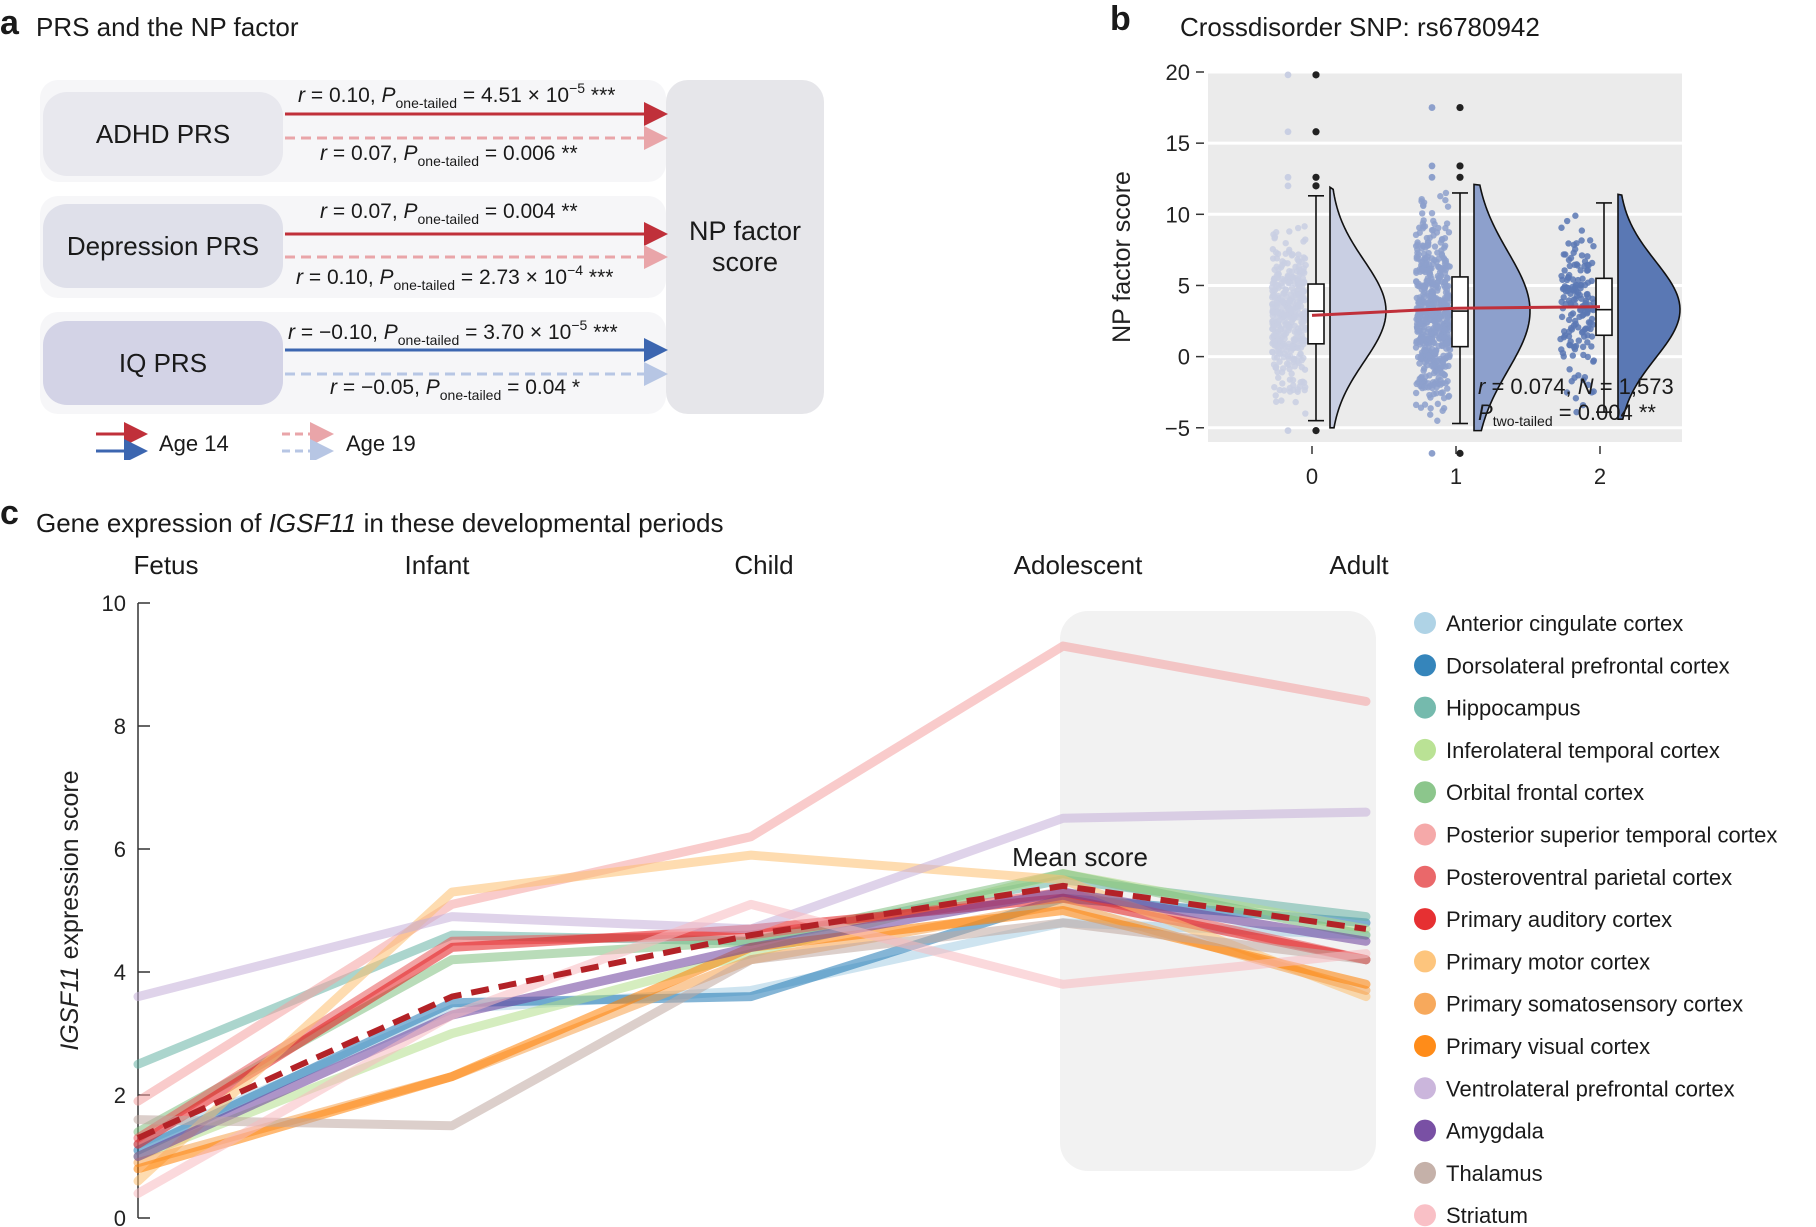 The height and width of the screenshot is (1227, 1816). Describe the element at coordinates (1590, 1088) in the screenshot. I see `legend-label: Ventrolateral prefrontal cortex` at that location.